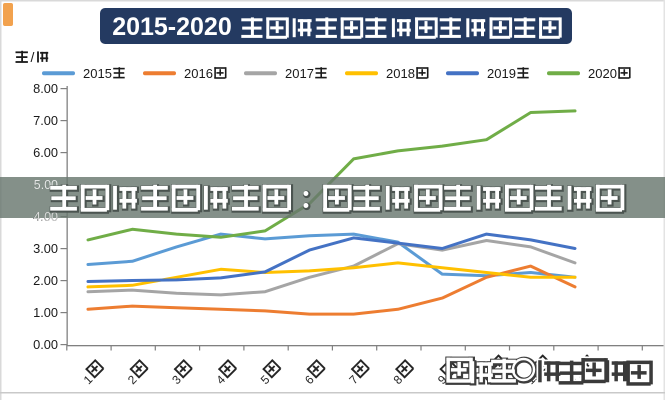  Describe the element at coordinates (45, 88) in the screenshot. I see `svg-text: 8.00` at that location.